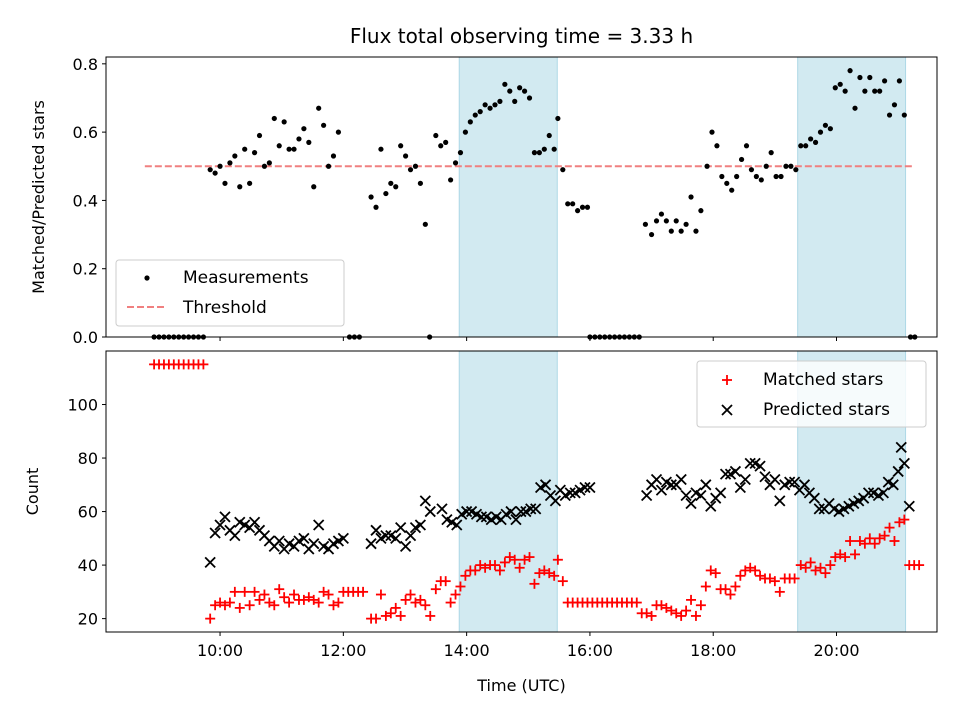  Describe the element at coordinates (85, 269) in the screenshot. I see `y-tick-label: 0.2` at that location.